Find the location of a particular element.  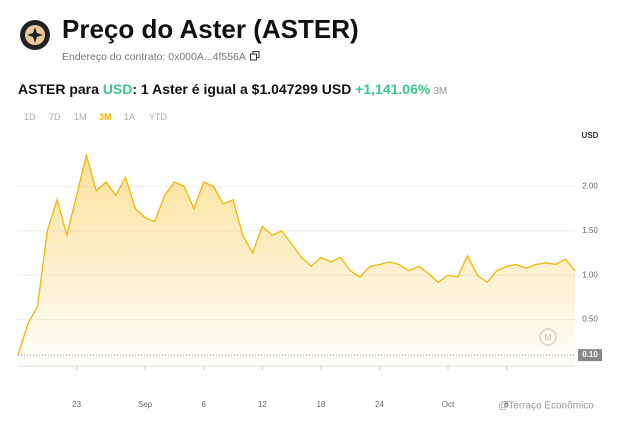

y-tick-label: 1.00 is located at coordinates (590, 274).